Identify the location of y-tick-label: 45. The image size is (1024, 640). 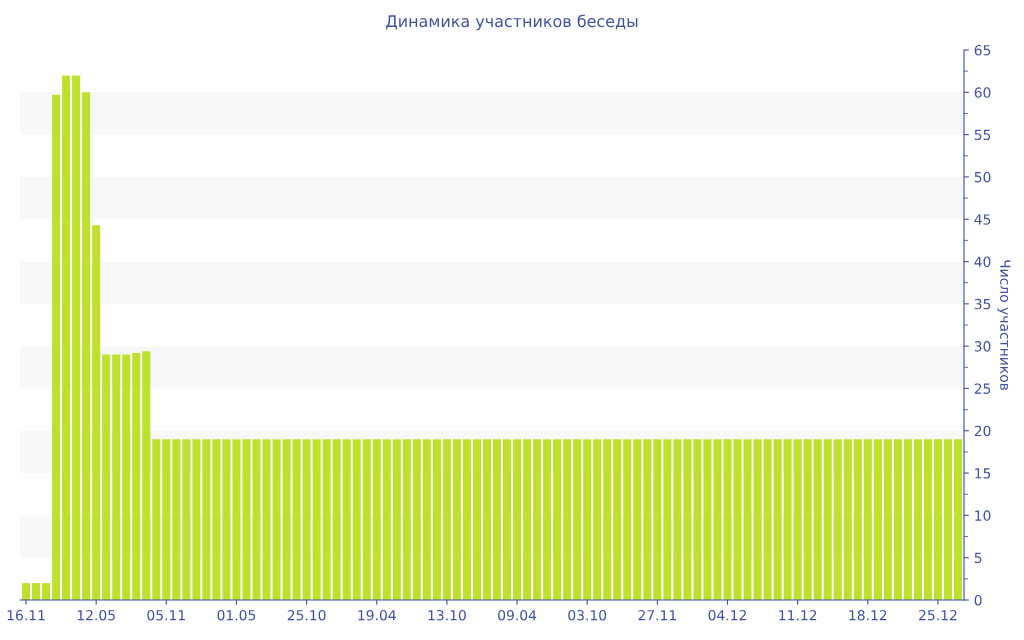
(982, 219).